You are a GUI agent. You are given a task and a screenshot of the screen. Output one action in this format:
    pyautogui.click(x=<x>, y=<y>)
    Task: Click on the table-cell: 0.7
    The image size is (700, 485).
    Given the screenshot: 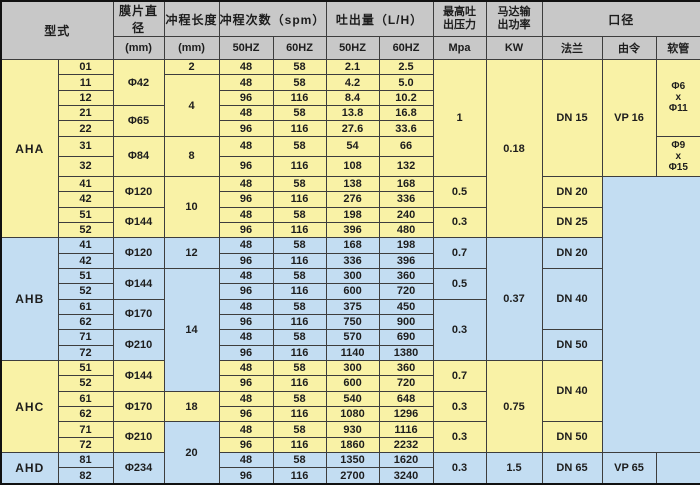 What is the action you would take?
    pyautogui.click(x=459, y=253)
    